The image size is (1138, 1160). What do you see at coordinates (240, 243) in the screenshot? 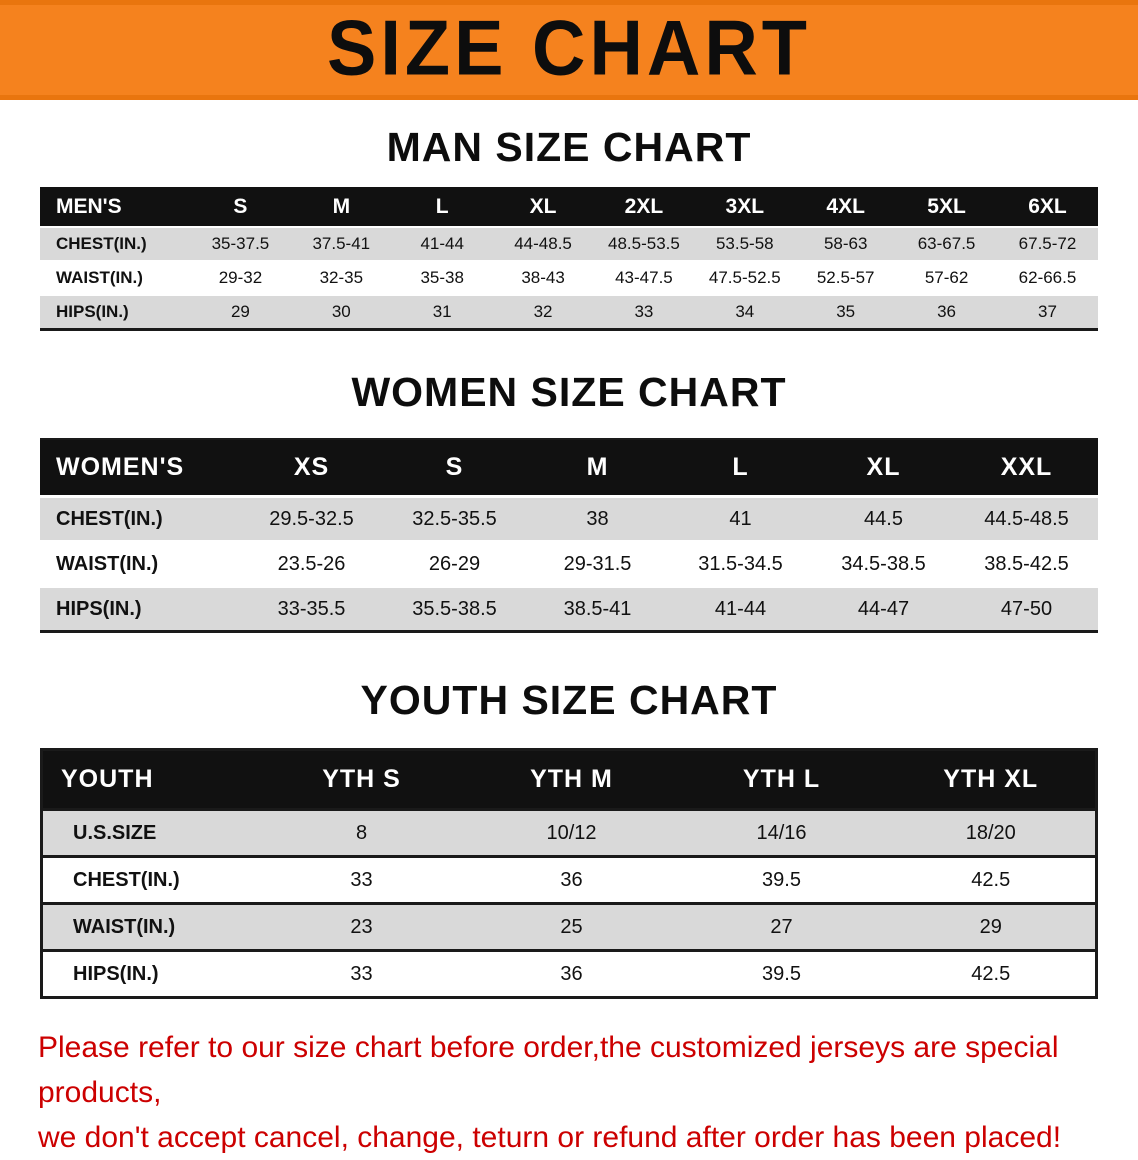
I see `value-cell: 35-37.5` at bounding box center [240, 243].